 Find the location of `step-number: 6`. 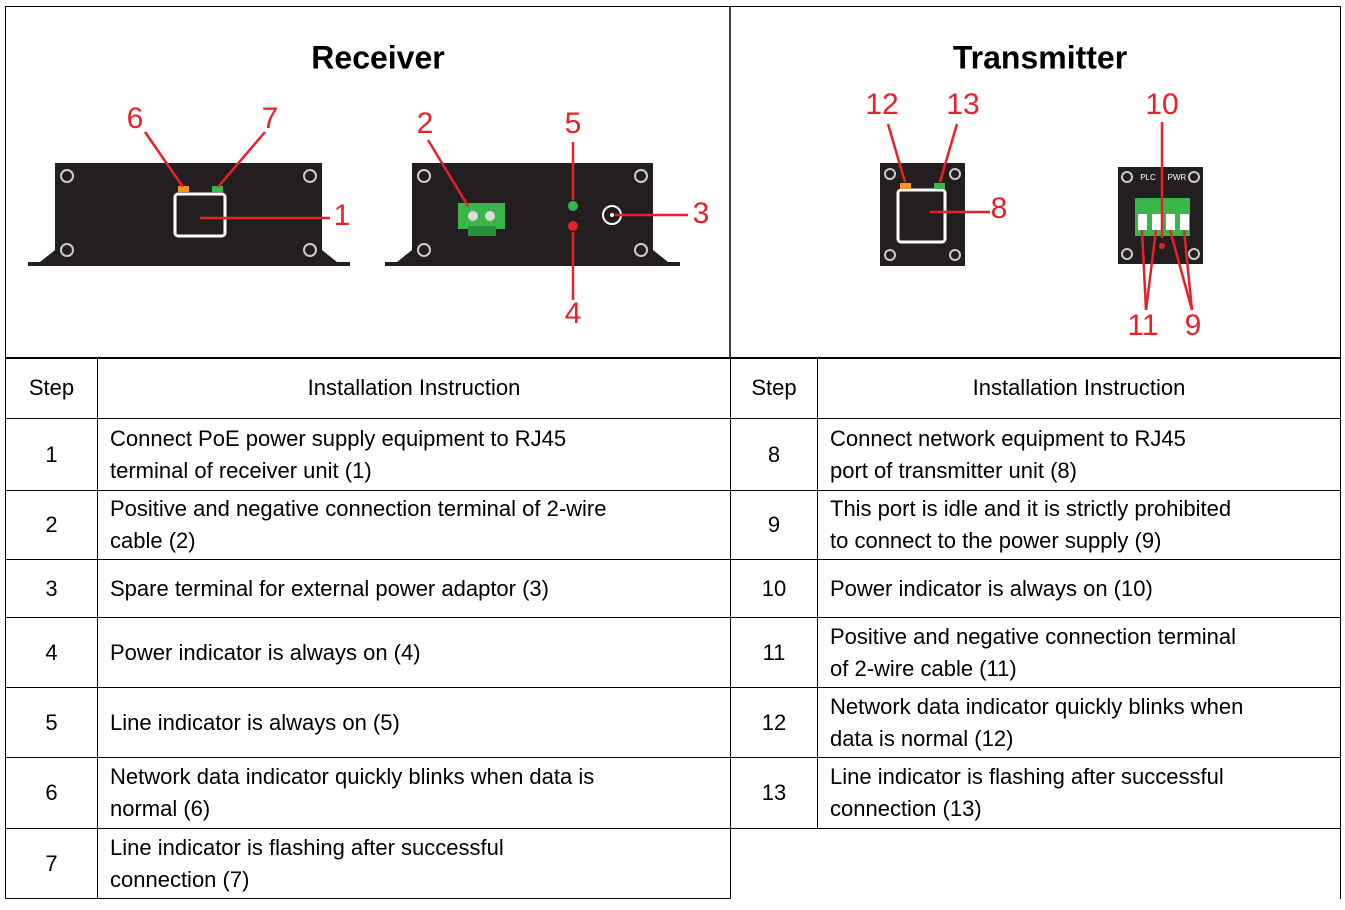

step-number: 6 is located at coordinates (51, 793).